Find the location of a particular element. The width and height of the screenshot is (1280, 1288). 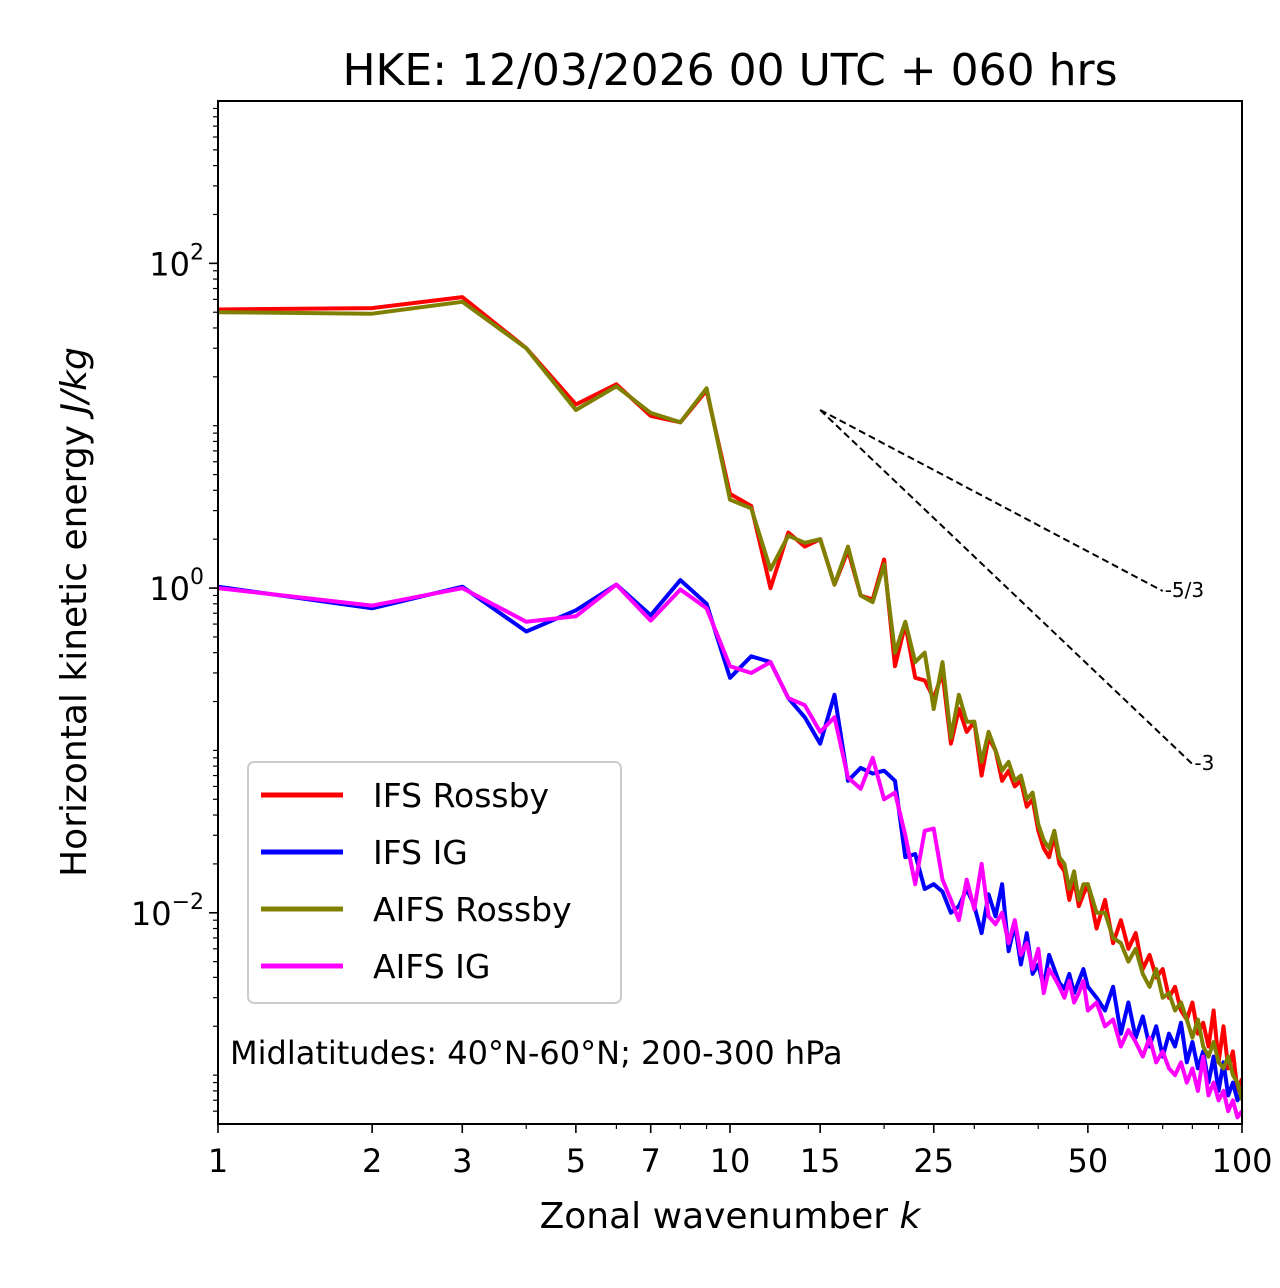

region-annotation: Midlatitudes: 40°N-60°N; 200-300 hPa is located at coordinates (536, 1053).